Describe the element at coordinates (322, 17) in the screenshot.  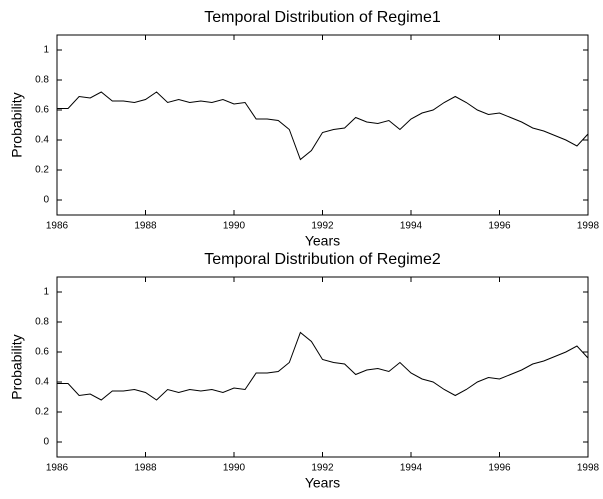
I see `chart-title: Temporal Distribution of Regime1` at that location.